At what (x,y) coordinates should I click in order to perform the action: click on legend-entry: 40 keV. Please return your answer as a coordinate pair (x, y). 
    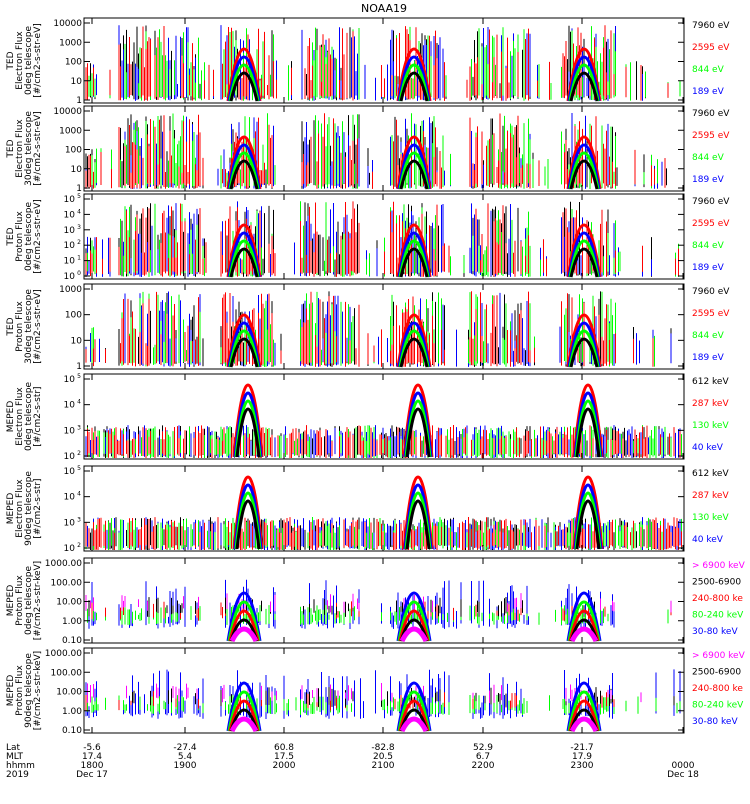
    Looking at the image, I should click on (708, 540).